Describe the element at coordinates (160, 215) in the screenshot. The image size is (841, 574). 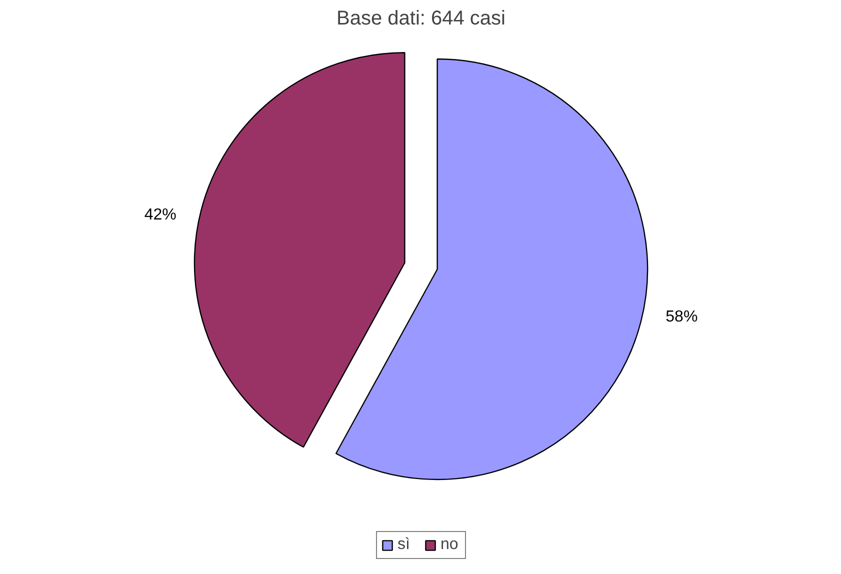
I see `data-label: 42%` at that location.